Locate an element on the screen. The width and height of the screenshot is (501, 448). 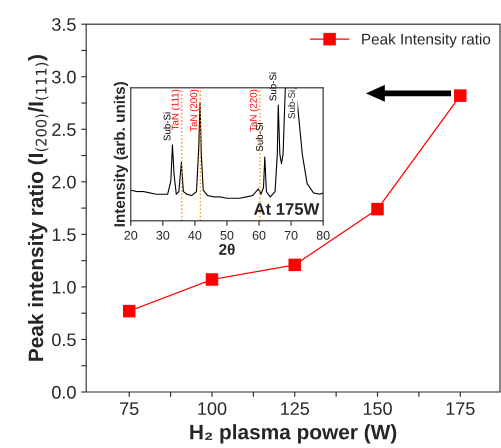
x-tick-label: 50 is located at coordinates (227, 235).